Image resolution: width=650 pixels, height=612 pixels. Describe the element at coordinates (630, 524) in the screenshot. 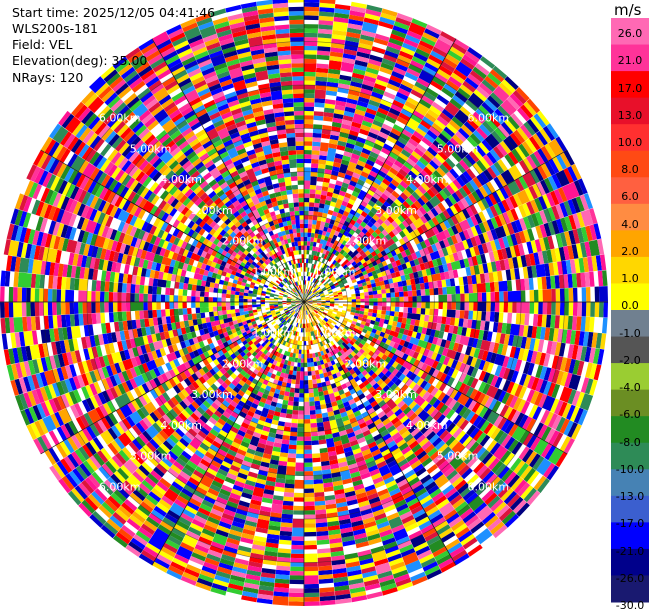

I see `colorbar-tick-label: -17.0` at that location.